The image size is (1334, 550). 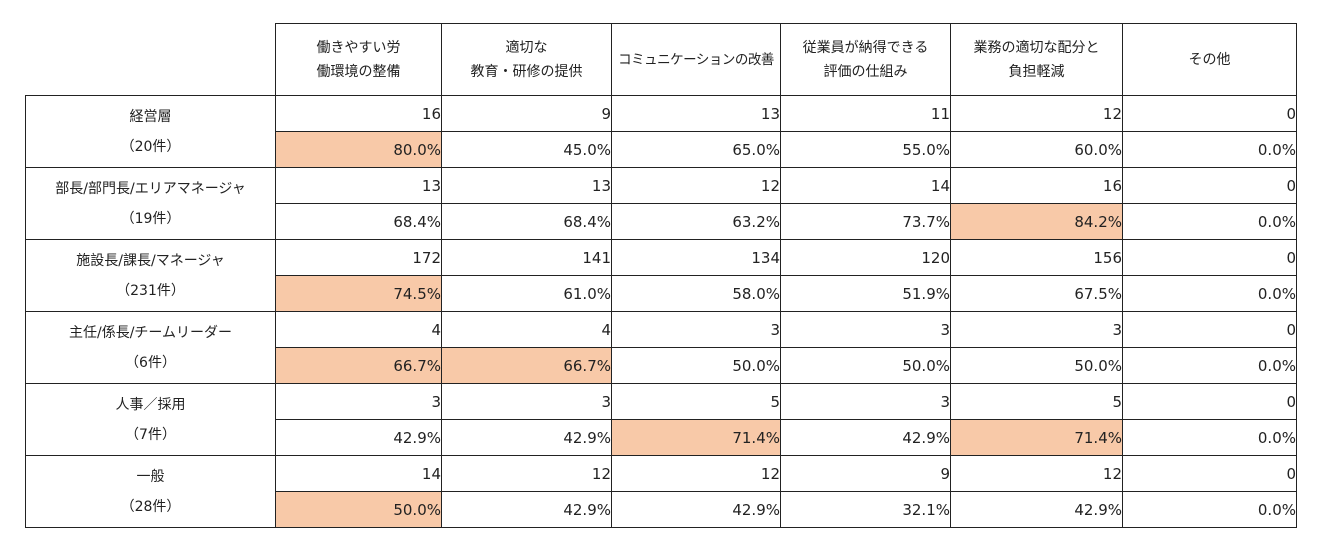 What do you see at coordinates (526, 113) in the screenshot?
I see `count-cell: 9` at bounding box center [526, 113].